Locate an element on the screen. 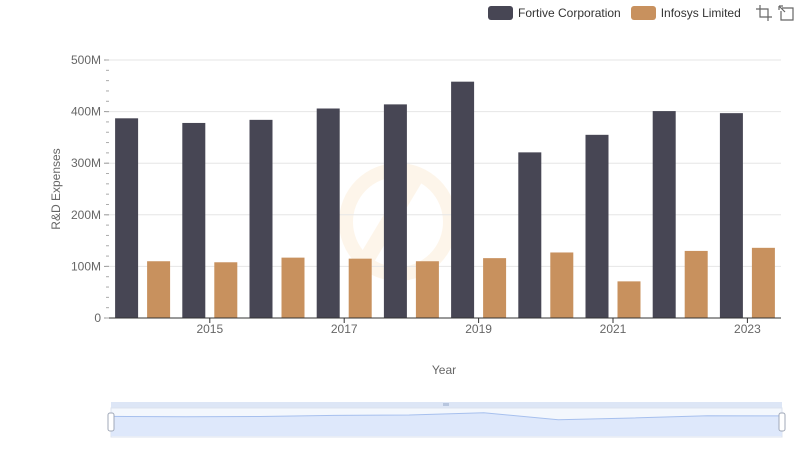 The height and width of the screenshot is (461, 800). y-tick-label: 0 is located at coordinates (97, 318).